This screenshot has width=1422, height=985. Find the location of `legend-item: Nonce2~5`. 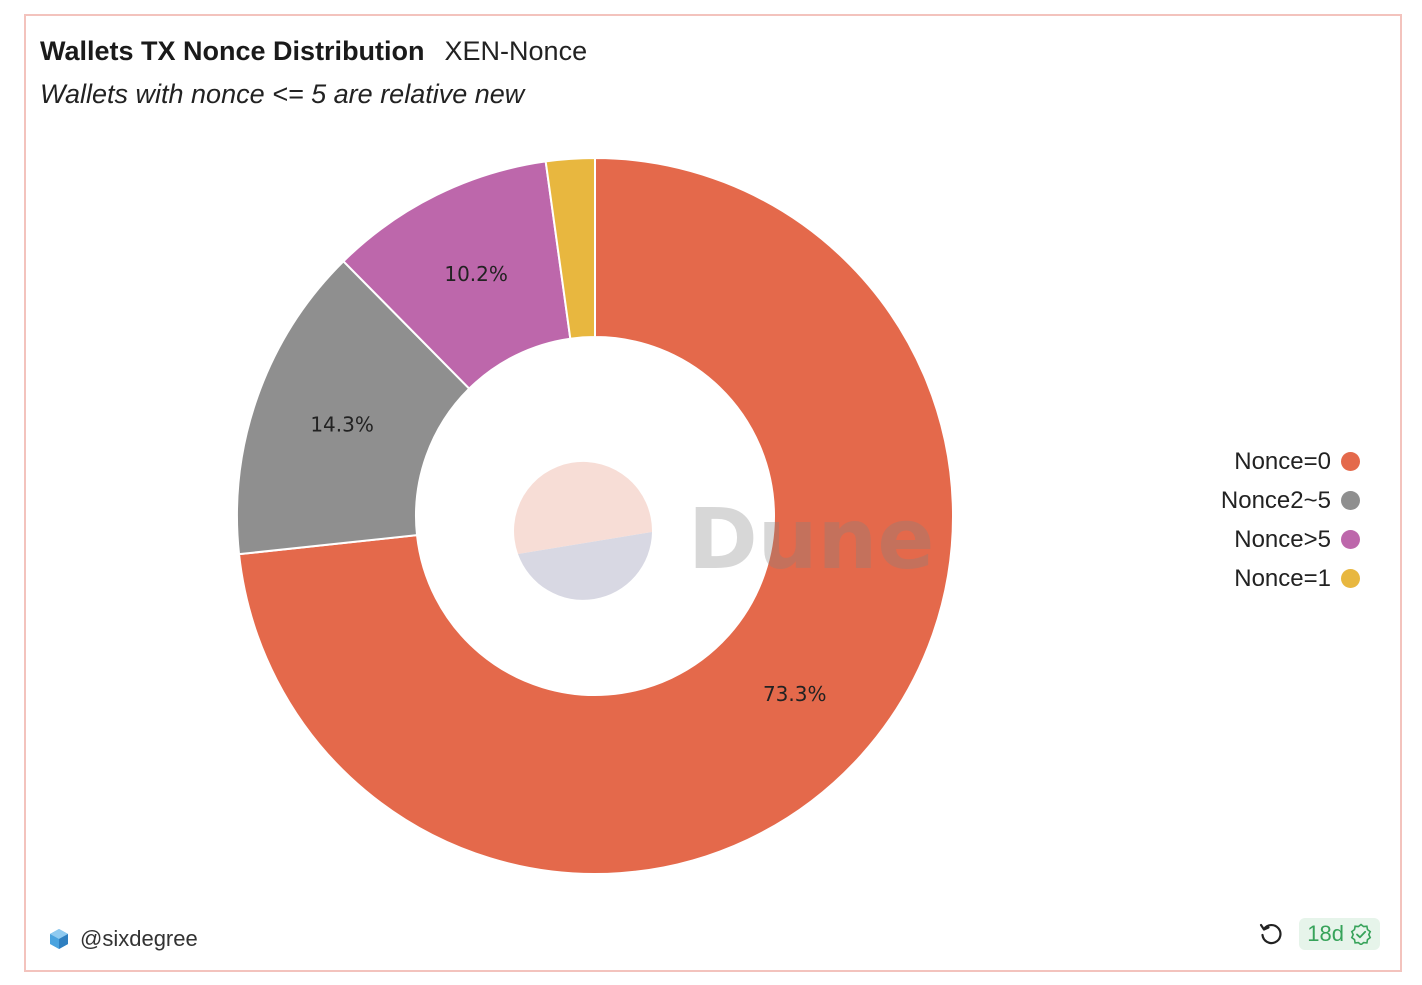

legend-item: Nonce2~5 is located at coordinates (1290, 500).